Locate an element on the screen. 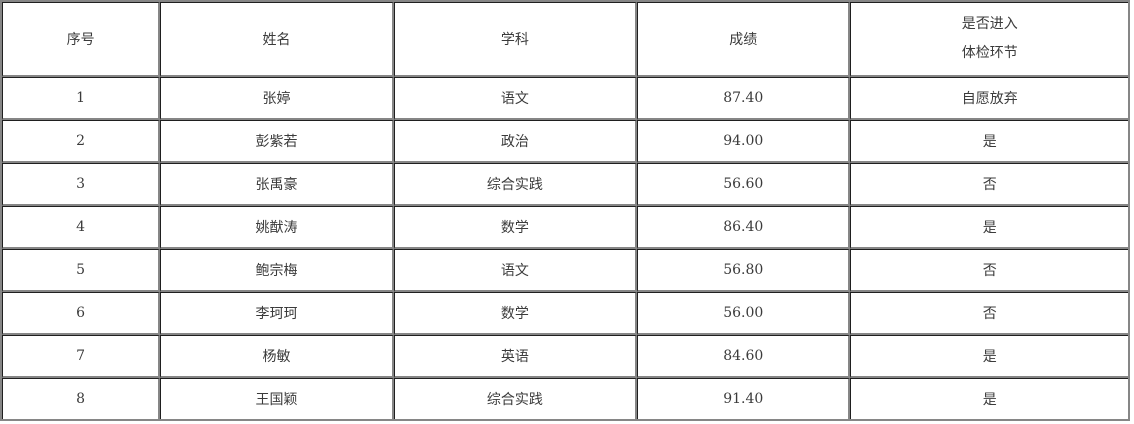  cell-subject: 政治 is located at coordinates (515, 141).